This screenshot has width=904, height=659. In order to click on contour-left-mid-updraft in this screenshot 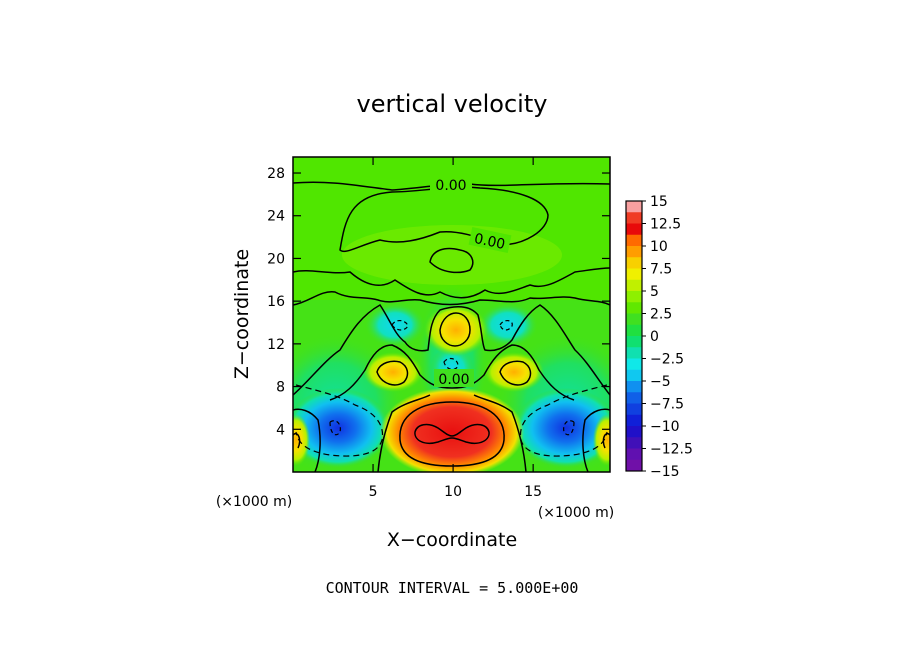, I will do `click(392, 373)`.